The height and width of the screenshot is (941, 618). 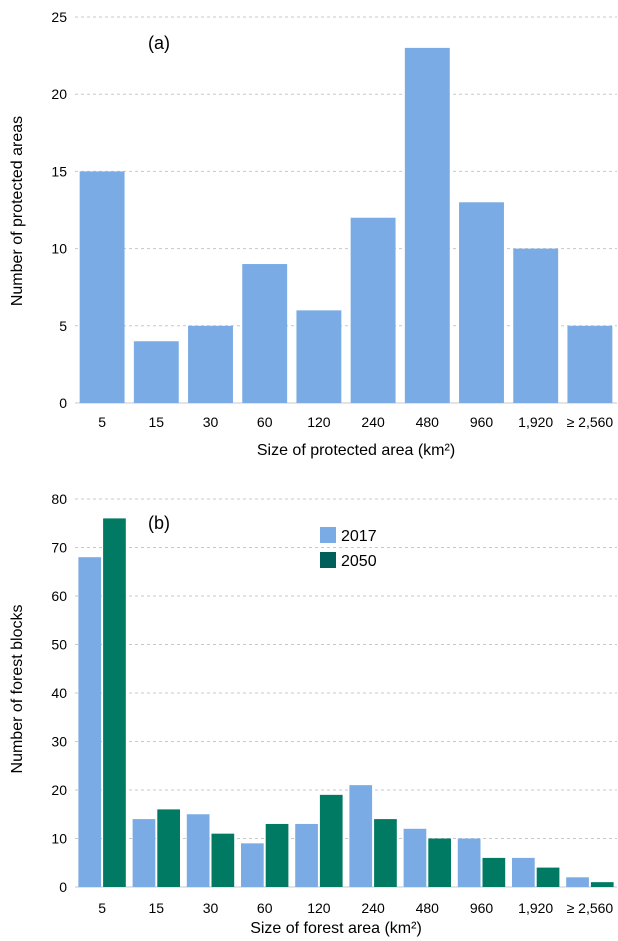 What do you see at coordinates (348, 548) in the screenshot?
I see `panel-b-legend: 2017 2050` at bounding box center [348, 548].